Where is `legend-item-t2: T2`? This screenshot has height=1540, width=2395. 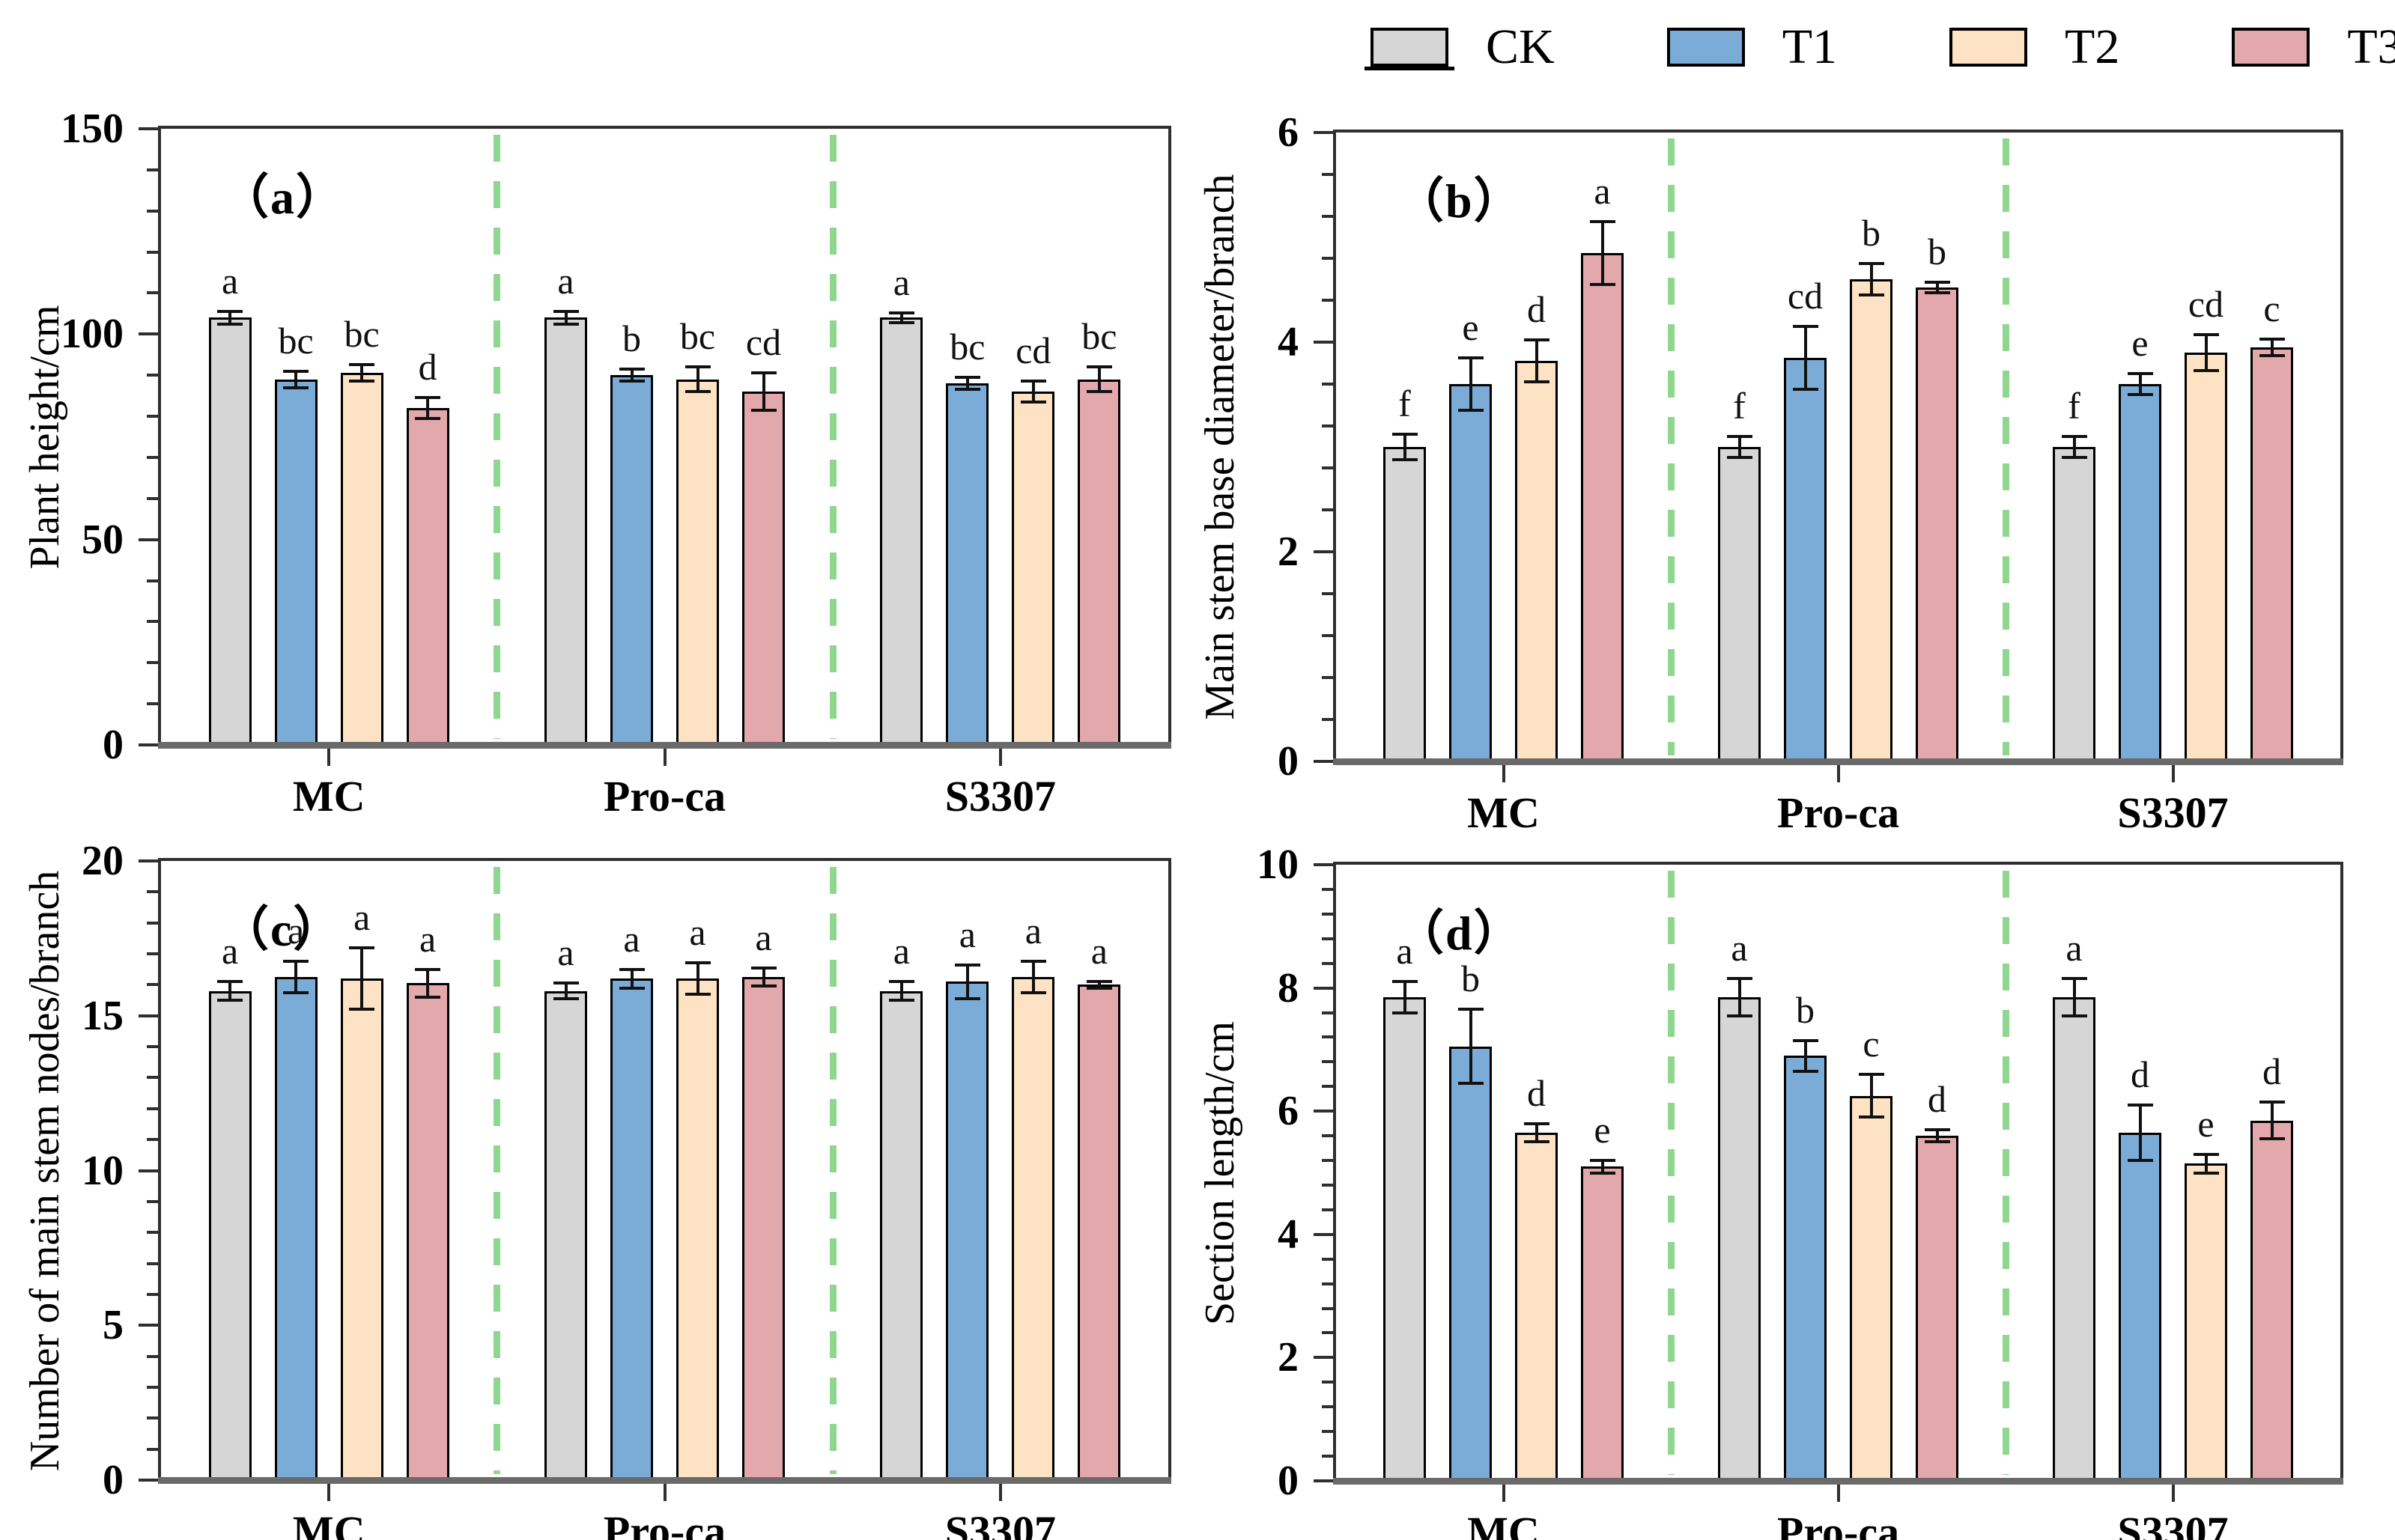 legend-item-t2: T2 is located at coordinates (2034, 47).